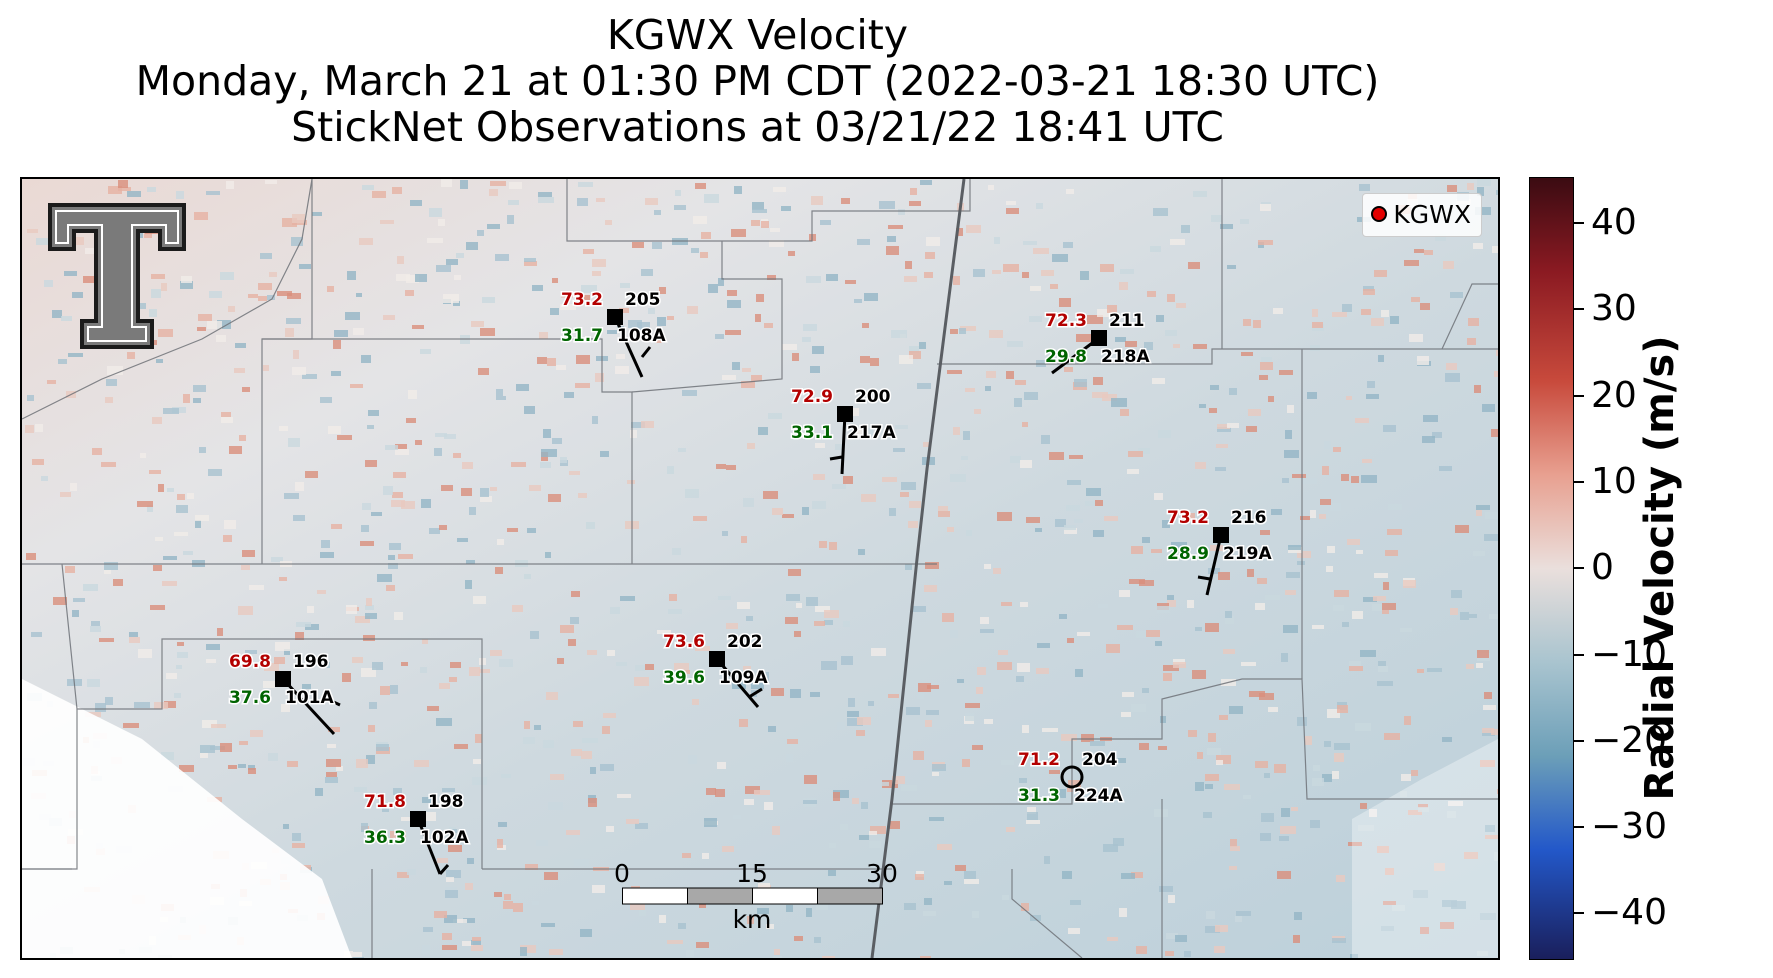  Describe the element at coordinates (1039, 796) in the screenshot. I see `station-dewpoint: 31.3` at that location.